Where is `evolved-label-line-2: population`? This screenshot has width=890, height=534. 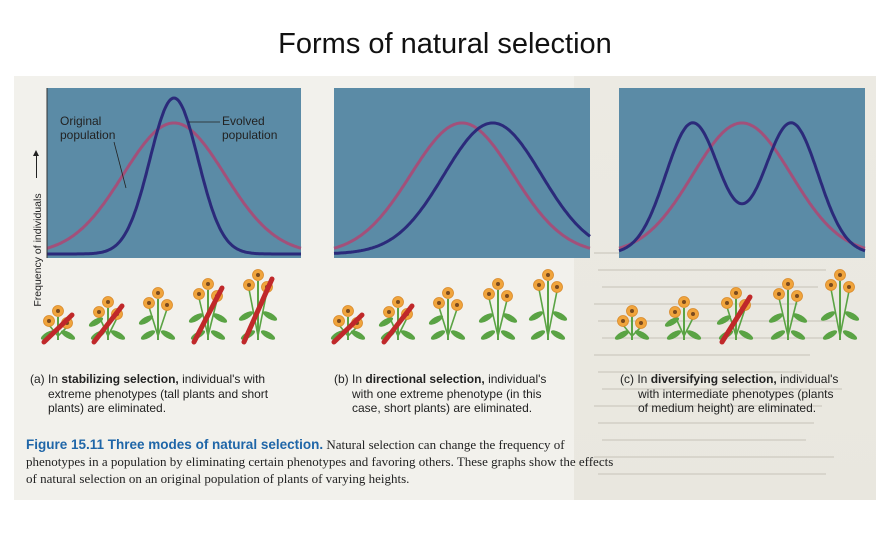 evolved-label-line-2: population is located at coordinates (250, 135).